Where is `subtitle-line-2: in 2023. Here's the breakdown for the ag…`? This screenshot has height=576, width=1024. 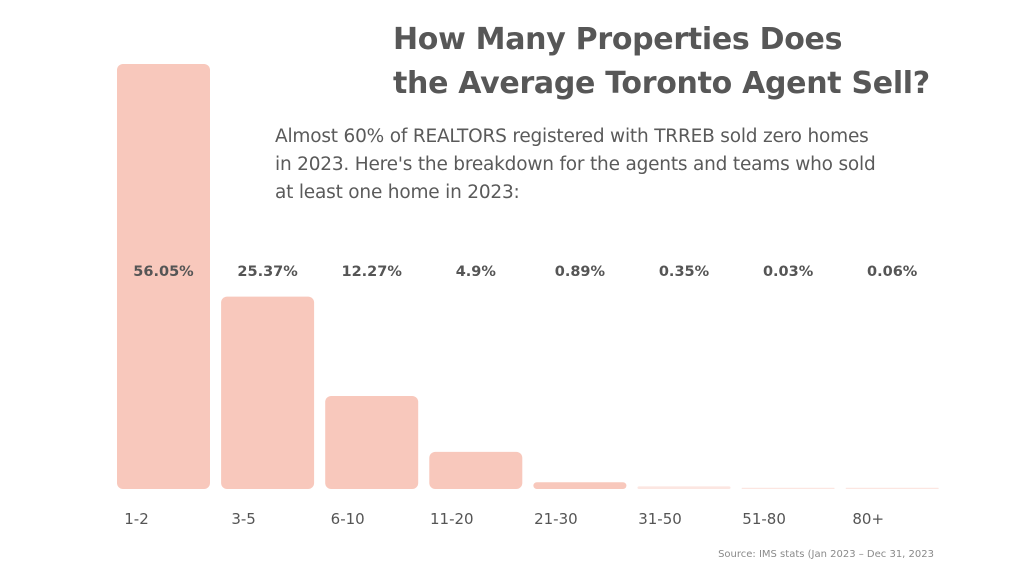
subtitle-line-2: in 2023. Here's the breakdown for the ag… is located at coordinates (575, 164).